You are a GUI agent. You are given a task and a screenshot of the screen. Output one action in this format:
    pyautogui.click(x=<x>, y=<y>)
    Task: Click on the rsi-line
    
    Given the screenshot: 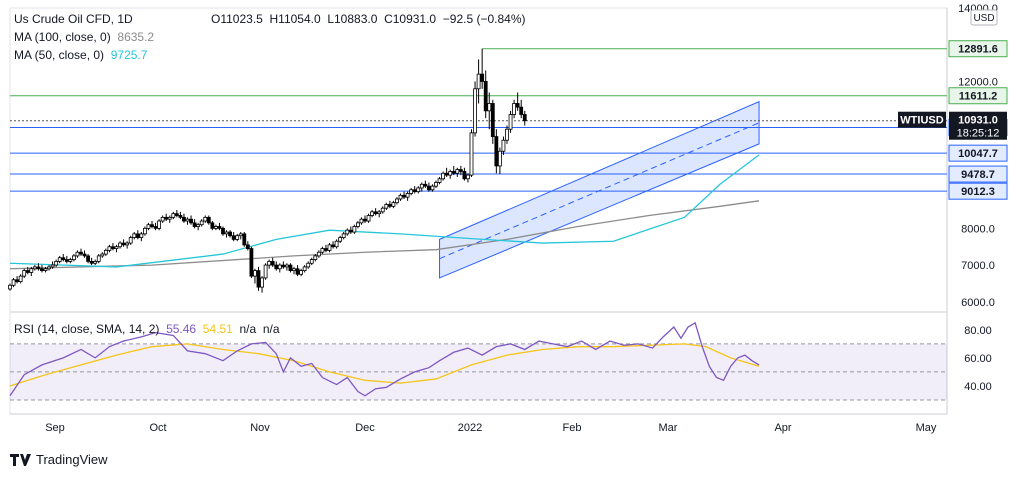 What is the action you would take?
    pyautogui.click(x=384, y=359)
    